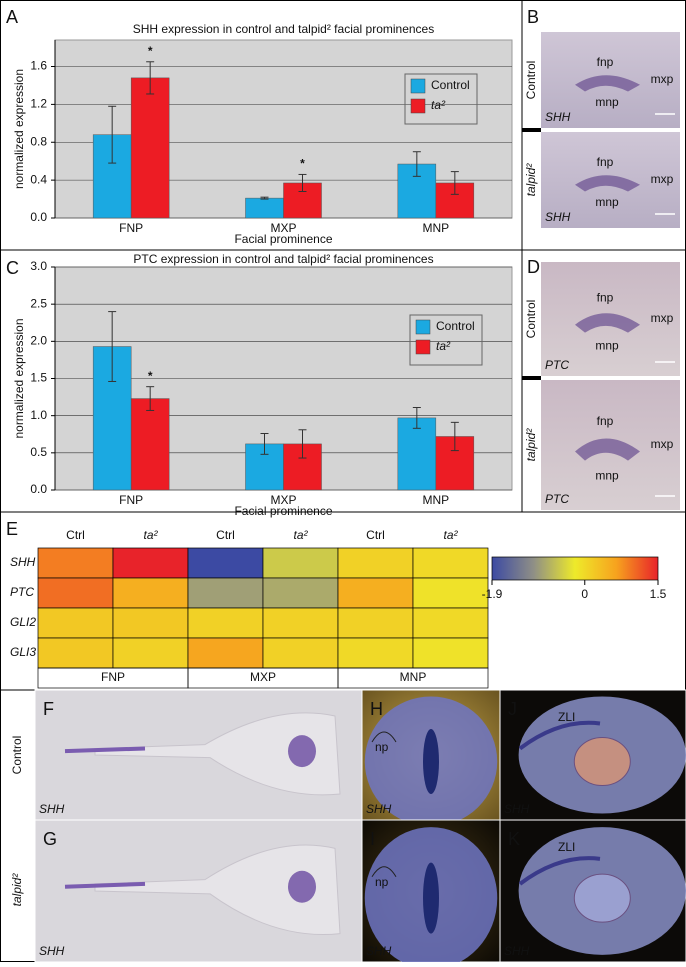 The height and width of the screenshot is (967, 686). Describe the element at coordinates (435, 228) in the screenshot. I see `x-tick-label: MNP` at that location.